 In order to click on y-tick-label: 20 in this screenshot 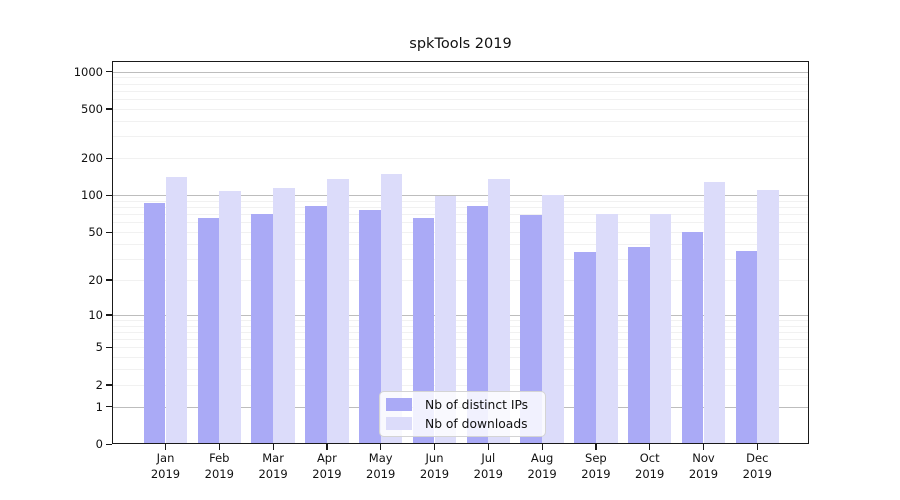, I will do `click(95, 279)`.